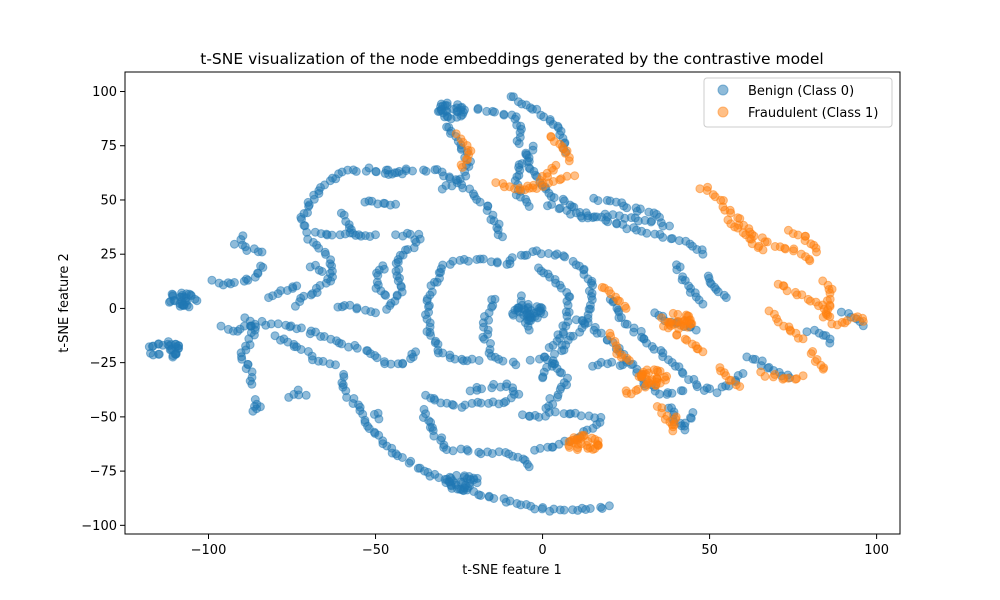 This screenshot has width=1000, height=600. I want to click on x-axis-label: t-SNE feature 1, so click(511, 570).